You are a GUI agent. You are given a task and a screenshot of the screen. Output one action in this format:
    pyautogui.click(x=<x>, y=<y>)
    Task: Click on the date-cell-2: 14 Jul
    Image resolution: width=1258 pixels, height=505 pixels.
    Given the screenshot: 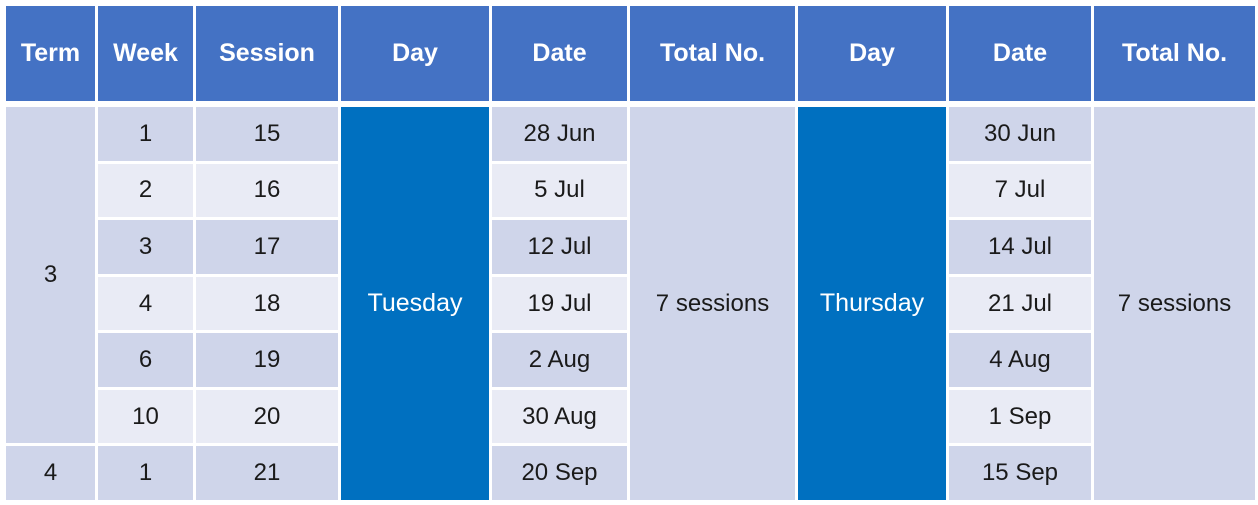 What is the action you would take?
    pyautogui.click(x=1020, y=247)
    